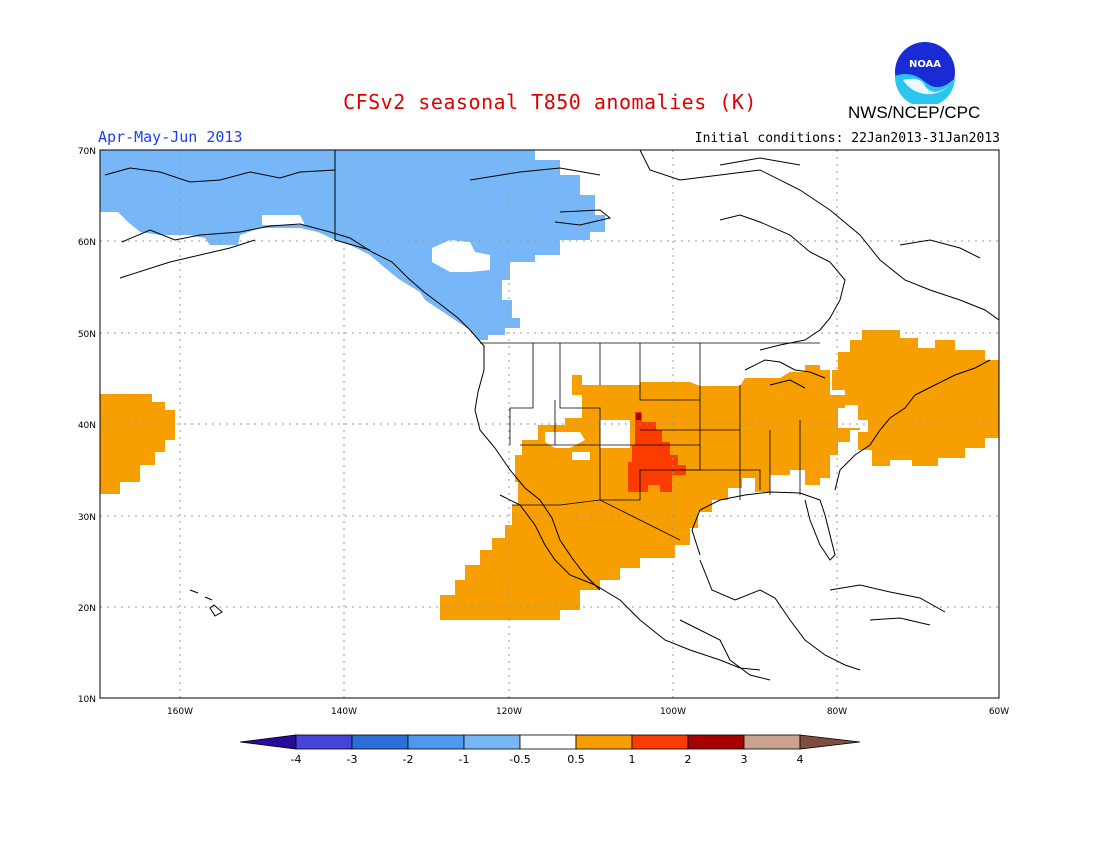 Image resolution: width=1100 pixels, height=850 pixels. Describe the element at coordinates (87, 700) in the screenshot. I see `lat-tick-10n: 10N` at that location.